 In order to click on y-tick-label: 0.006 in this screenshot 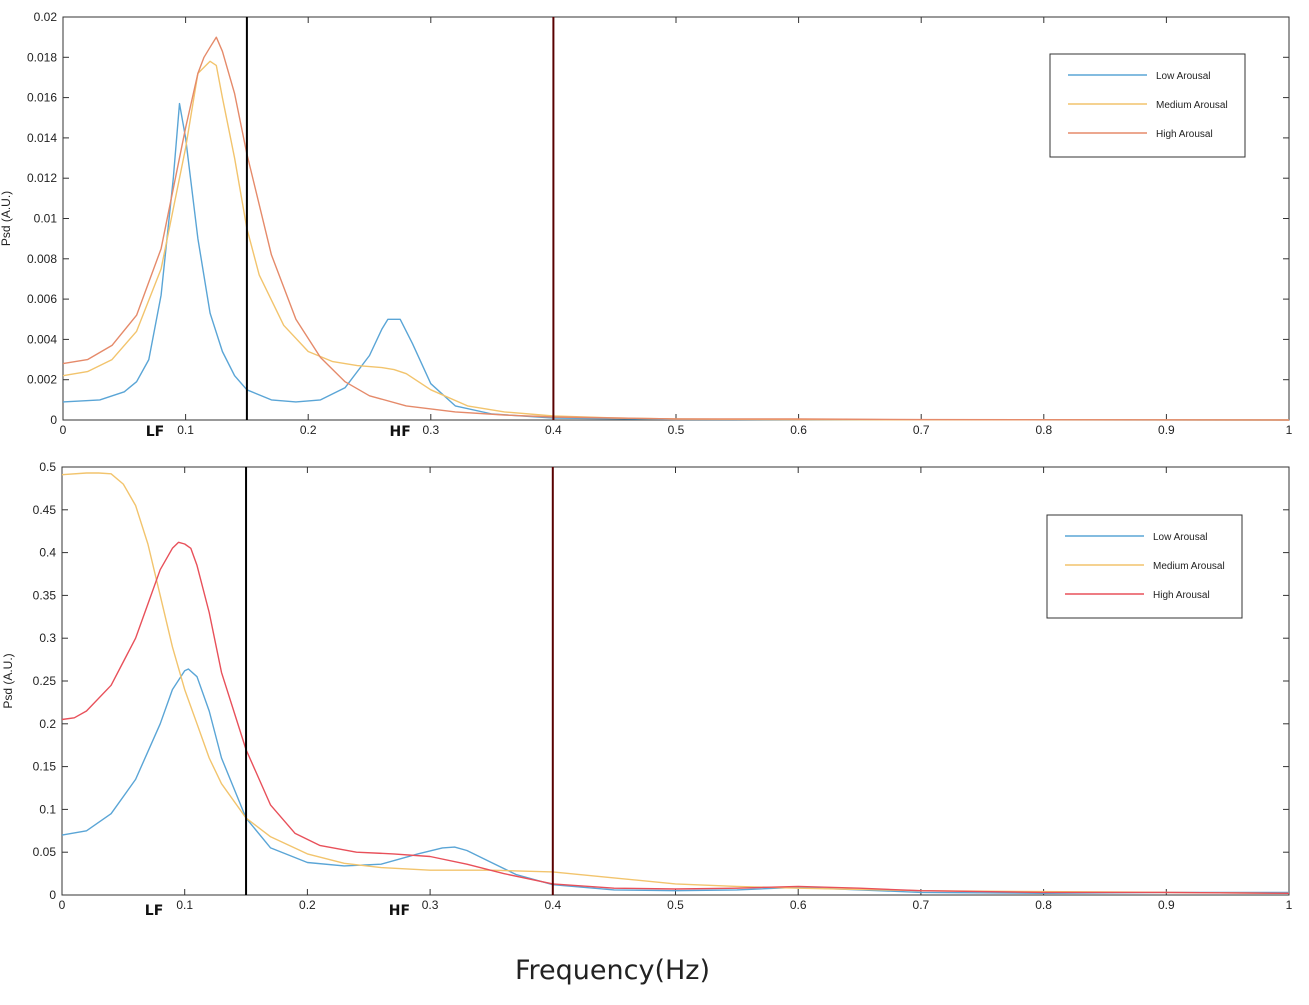, I will do `click(42, 299)`.